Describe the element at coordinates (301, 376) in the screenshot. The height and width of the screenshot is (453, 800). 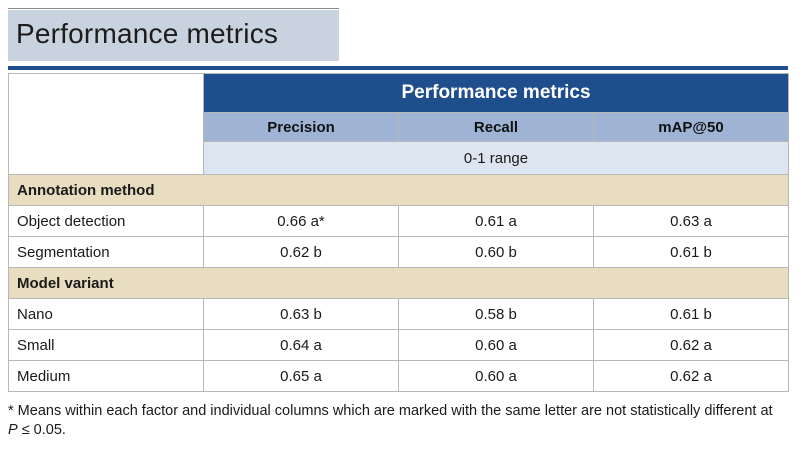
I see `cell-precision: 0.65 a` at that location.